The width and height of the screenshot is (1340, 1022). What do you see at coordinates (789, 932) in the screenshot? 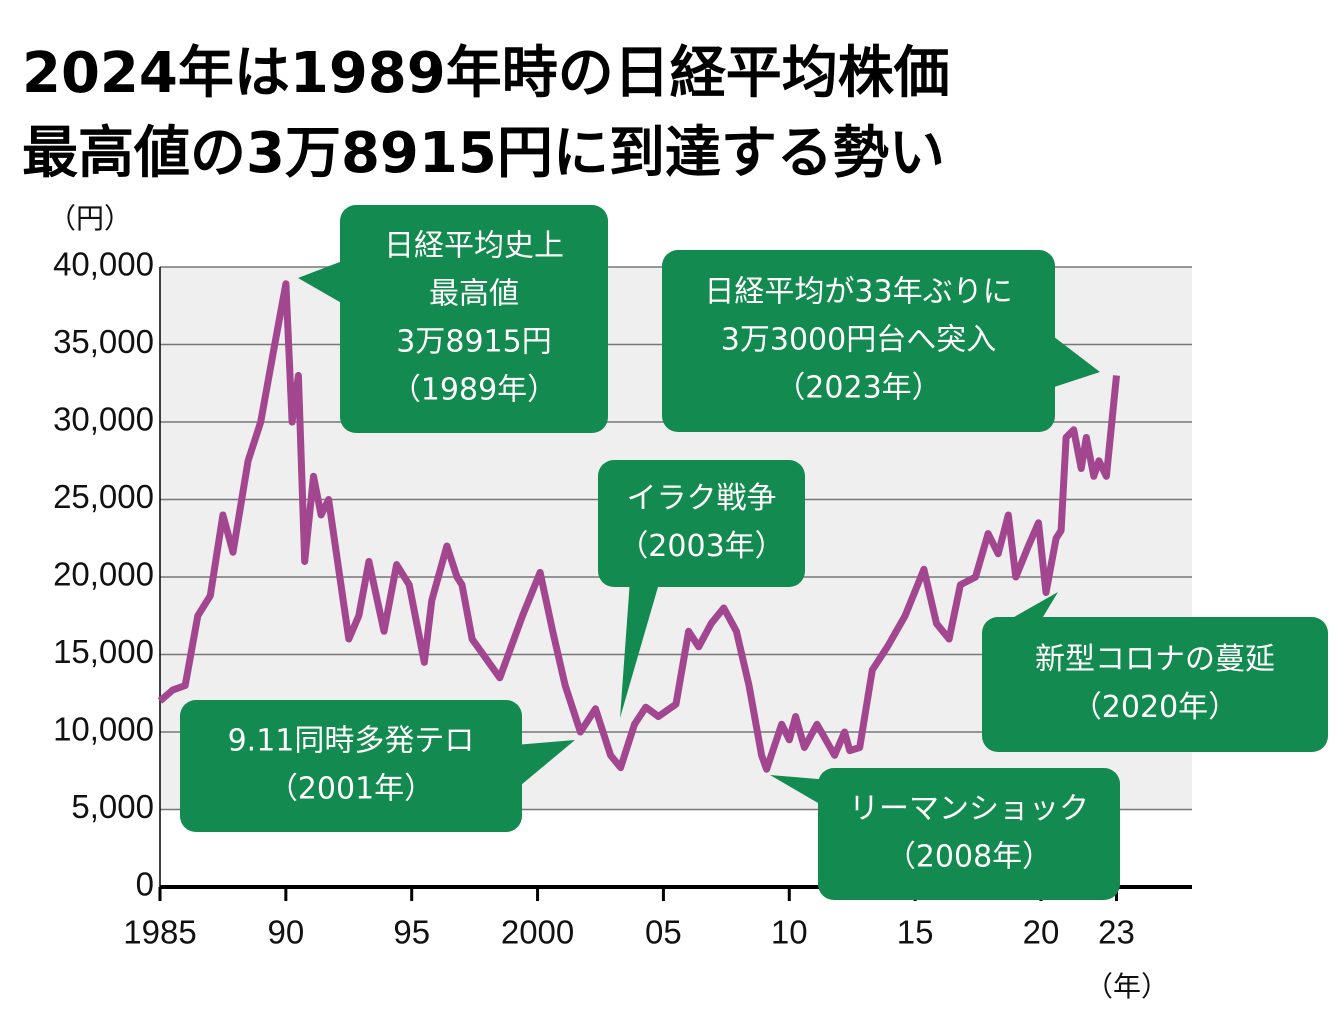
I see `x-tick-label: 10` at bounding box center [789, 932].